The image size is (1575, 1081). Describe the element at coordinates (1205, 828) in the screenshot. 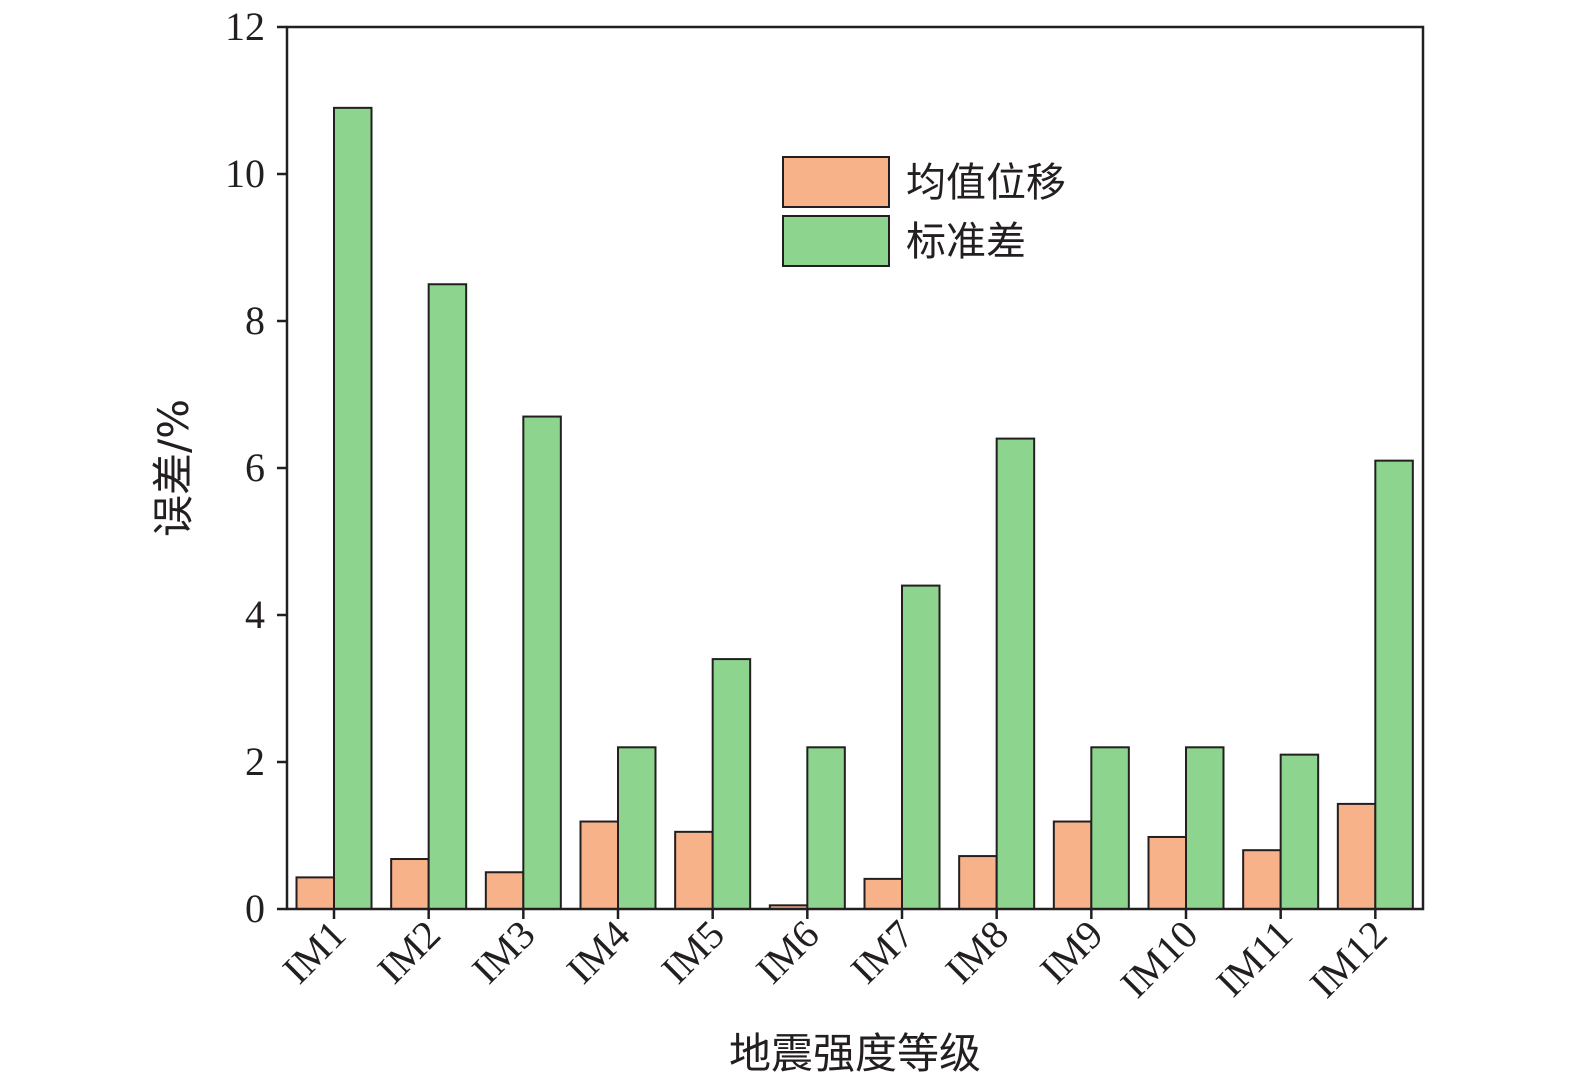

I see `bar-std-dev-im10` at that location.